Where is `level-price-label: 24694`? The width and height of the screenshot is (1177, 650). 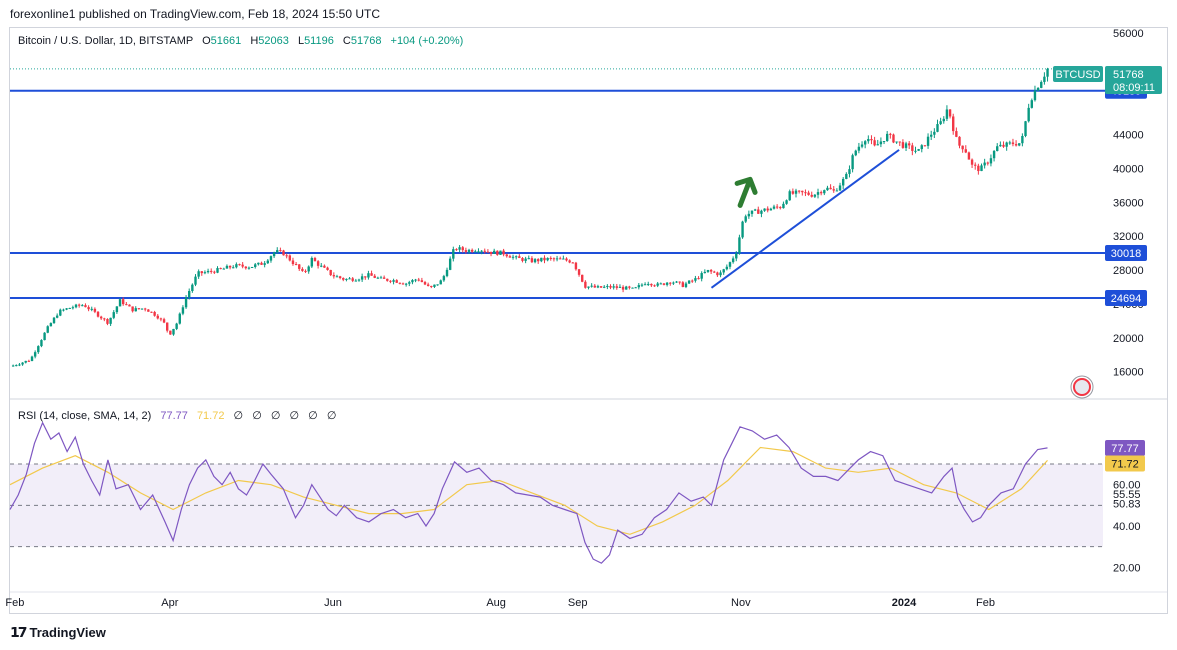 level-price-label: 24694 is located at coordinates (1126, 299).